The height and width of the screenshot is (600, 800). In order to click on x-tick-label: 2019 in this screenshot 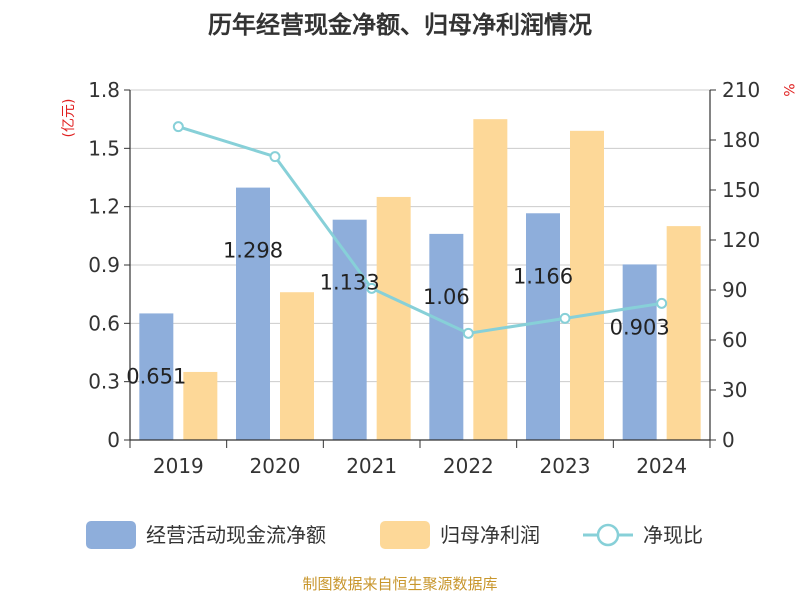, I will do `click(178, 466)`.